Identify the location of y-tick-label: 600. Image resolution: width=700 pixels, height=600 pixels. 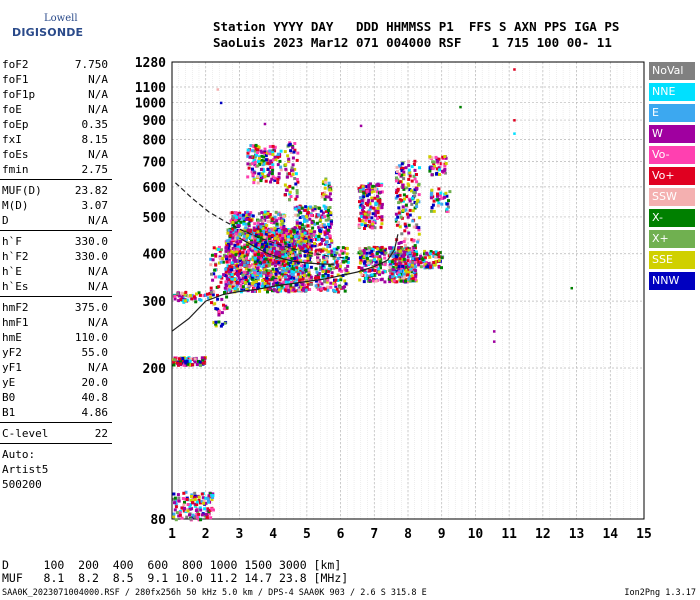
(155, 188).